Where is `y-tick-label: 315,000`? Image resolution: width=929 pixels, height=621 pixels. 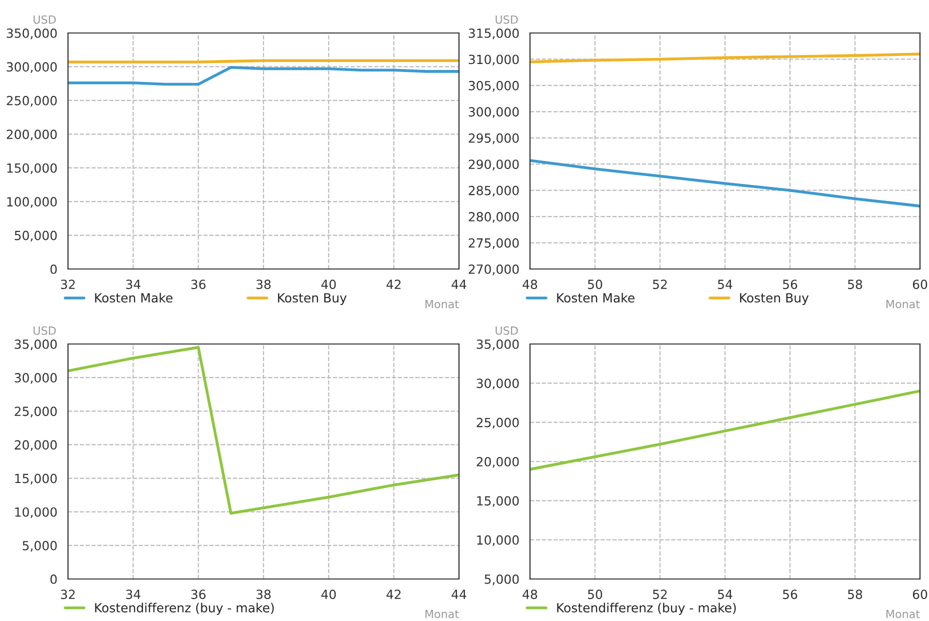
y-tick-label: 315,000 is located at coordinates (493, 34).